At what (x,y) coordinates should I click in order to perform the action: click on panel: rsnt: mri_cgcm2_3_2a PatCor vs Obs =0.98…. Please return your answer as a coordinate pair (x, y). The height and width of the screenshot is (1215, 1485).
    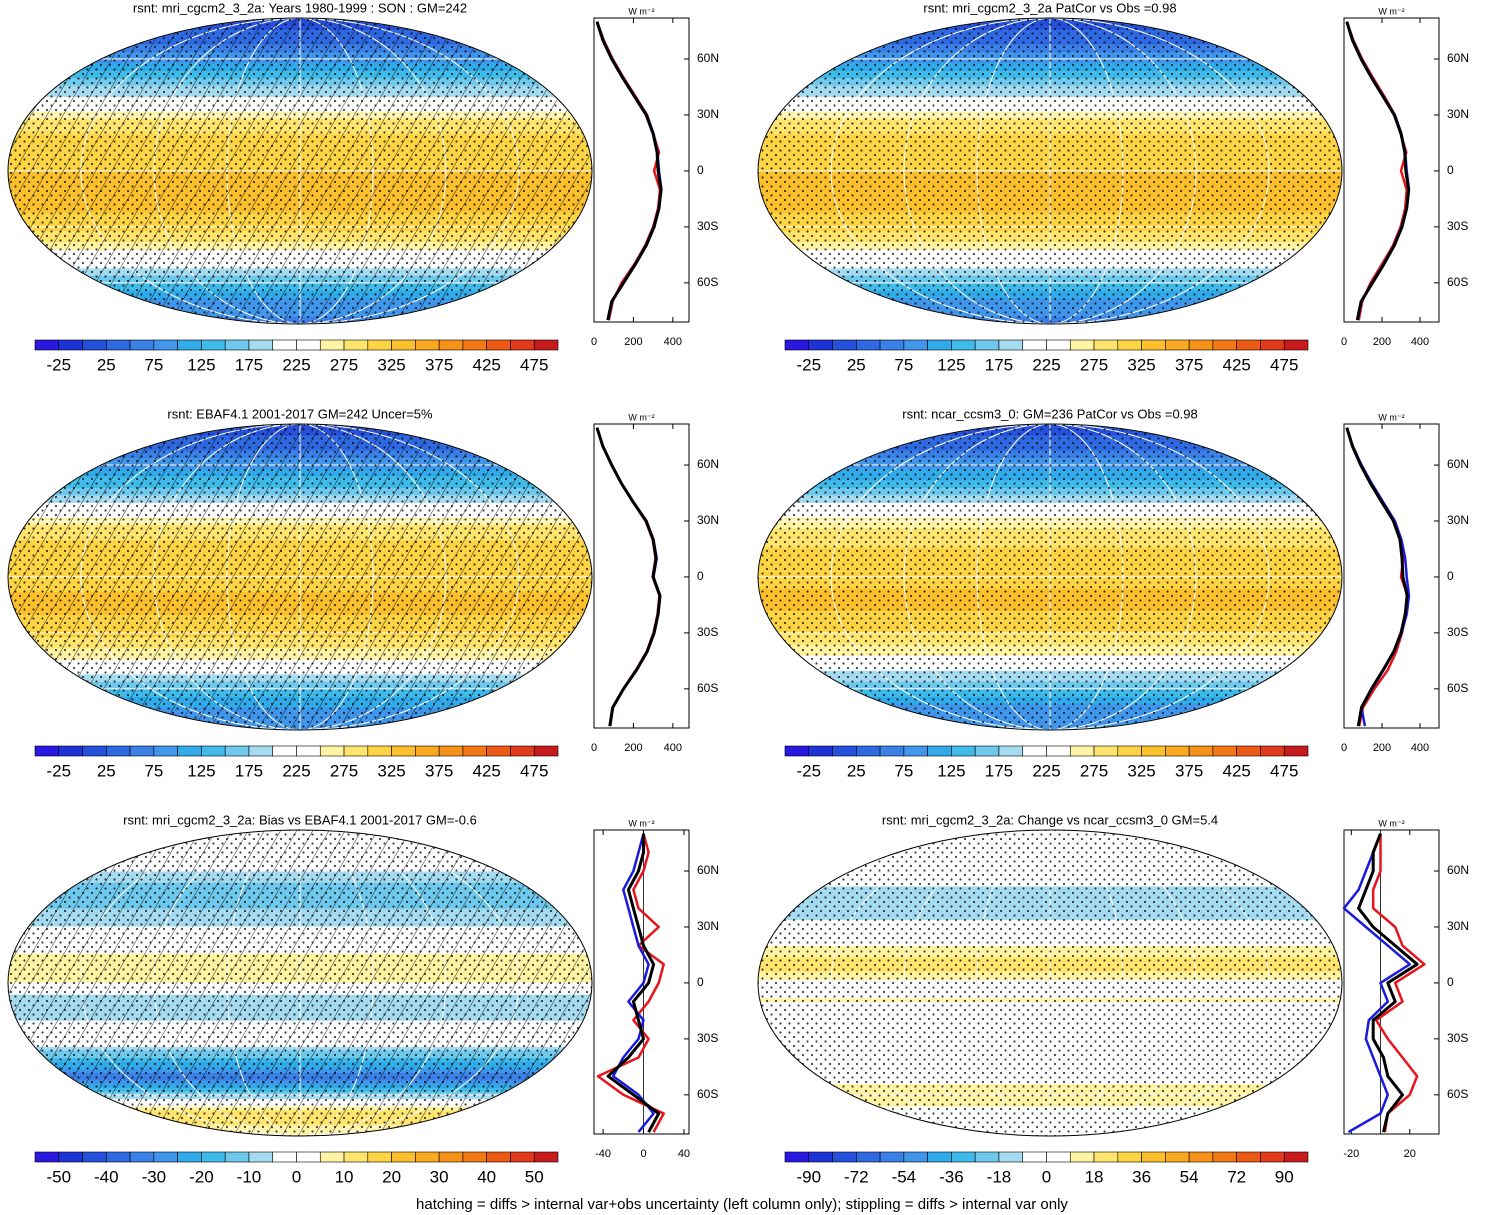
    Looking at the image, I should click on (1113, 187).